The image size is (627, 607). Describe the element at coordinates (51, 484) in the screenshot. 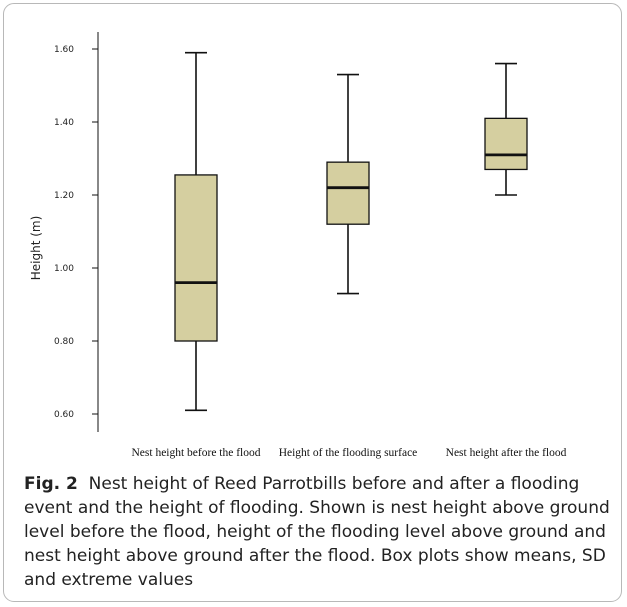

I see `caption-label: Fig. 2` at that location.